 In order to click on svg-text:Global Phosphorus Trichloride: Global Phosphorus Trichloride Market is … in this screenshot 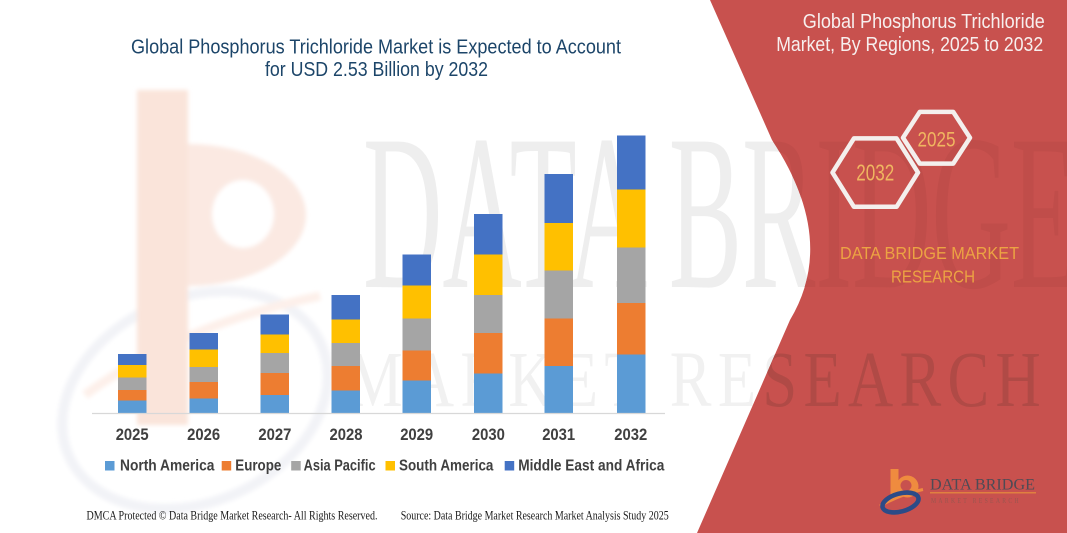, I will do `click(376, 46)`.